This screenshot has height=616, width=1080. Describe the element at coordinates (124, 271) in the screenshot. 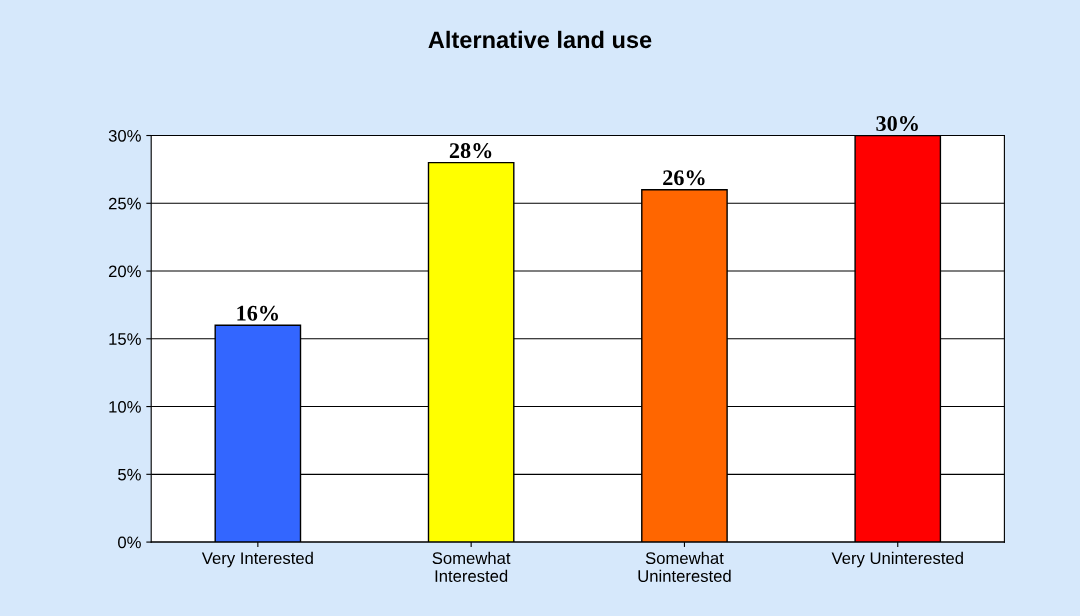

I see `y-tick-label: 20%` at that location.